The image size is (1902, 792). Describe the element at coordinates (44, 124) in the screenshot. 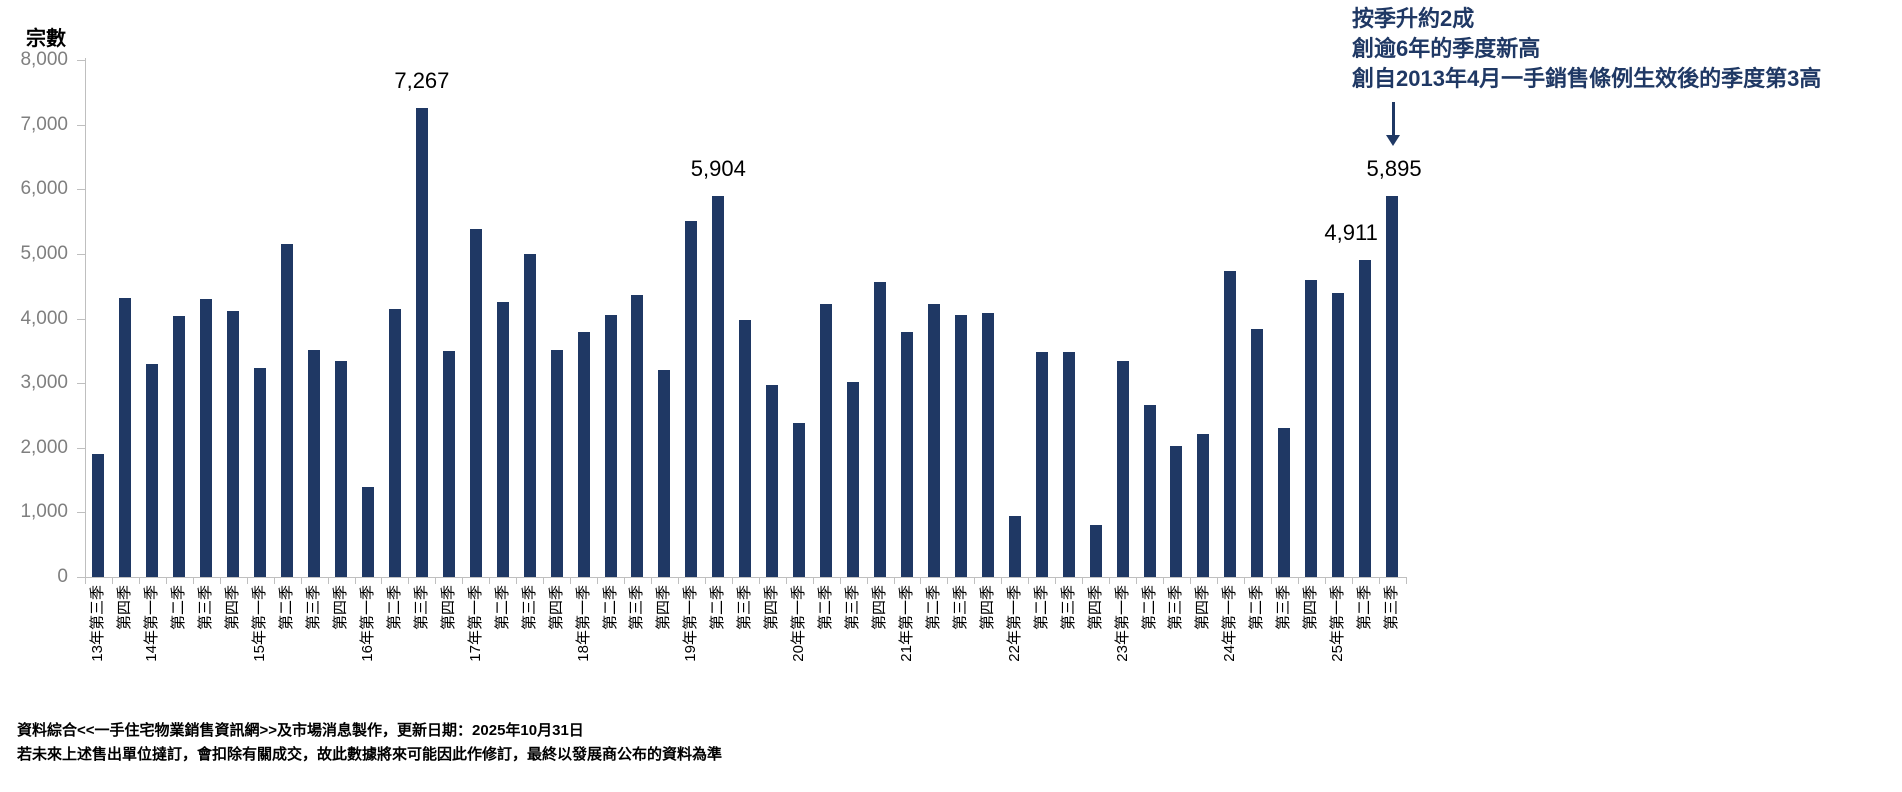

I see `y-tick-label: 7,000` at that location.